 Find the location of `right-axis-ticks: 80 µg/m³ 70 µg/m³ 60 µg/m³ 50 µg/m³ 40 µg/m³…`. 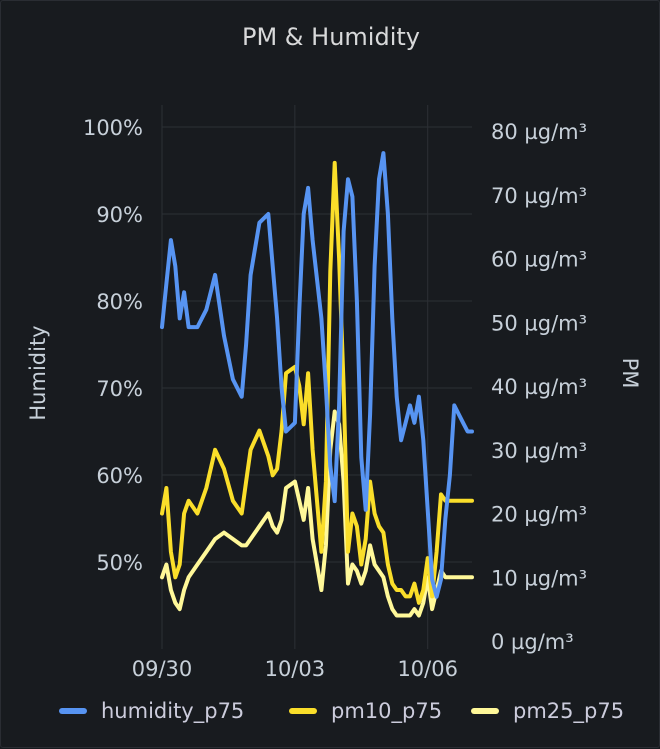

right-axis-ticks: 80 µg/m³ 70 µg/m³ 60 µg/m³ 50 µg/m³ 40 µg/m³… is located at coordinates (539, 387).